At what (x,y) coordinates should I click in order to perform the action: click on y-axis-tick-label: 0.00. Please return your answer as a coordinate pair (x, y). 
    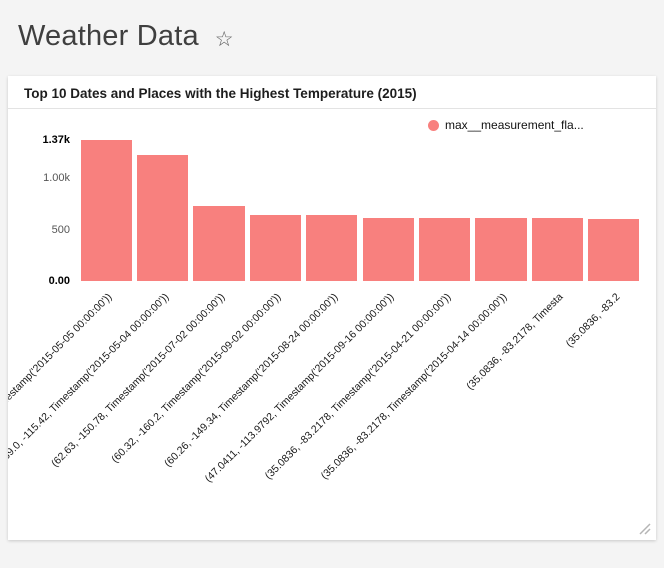
    Looking at the image, I should click on (59, 281).